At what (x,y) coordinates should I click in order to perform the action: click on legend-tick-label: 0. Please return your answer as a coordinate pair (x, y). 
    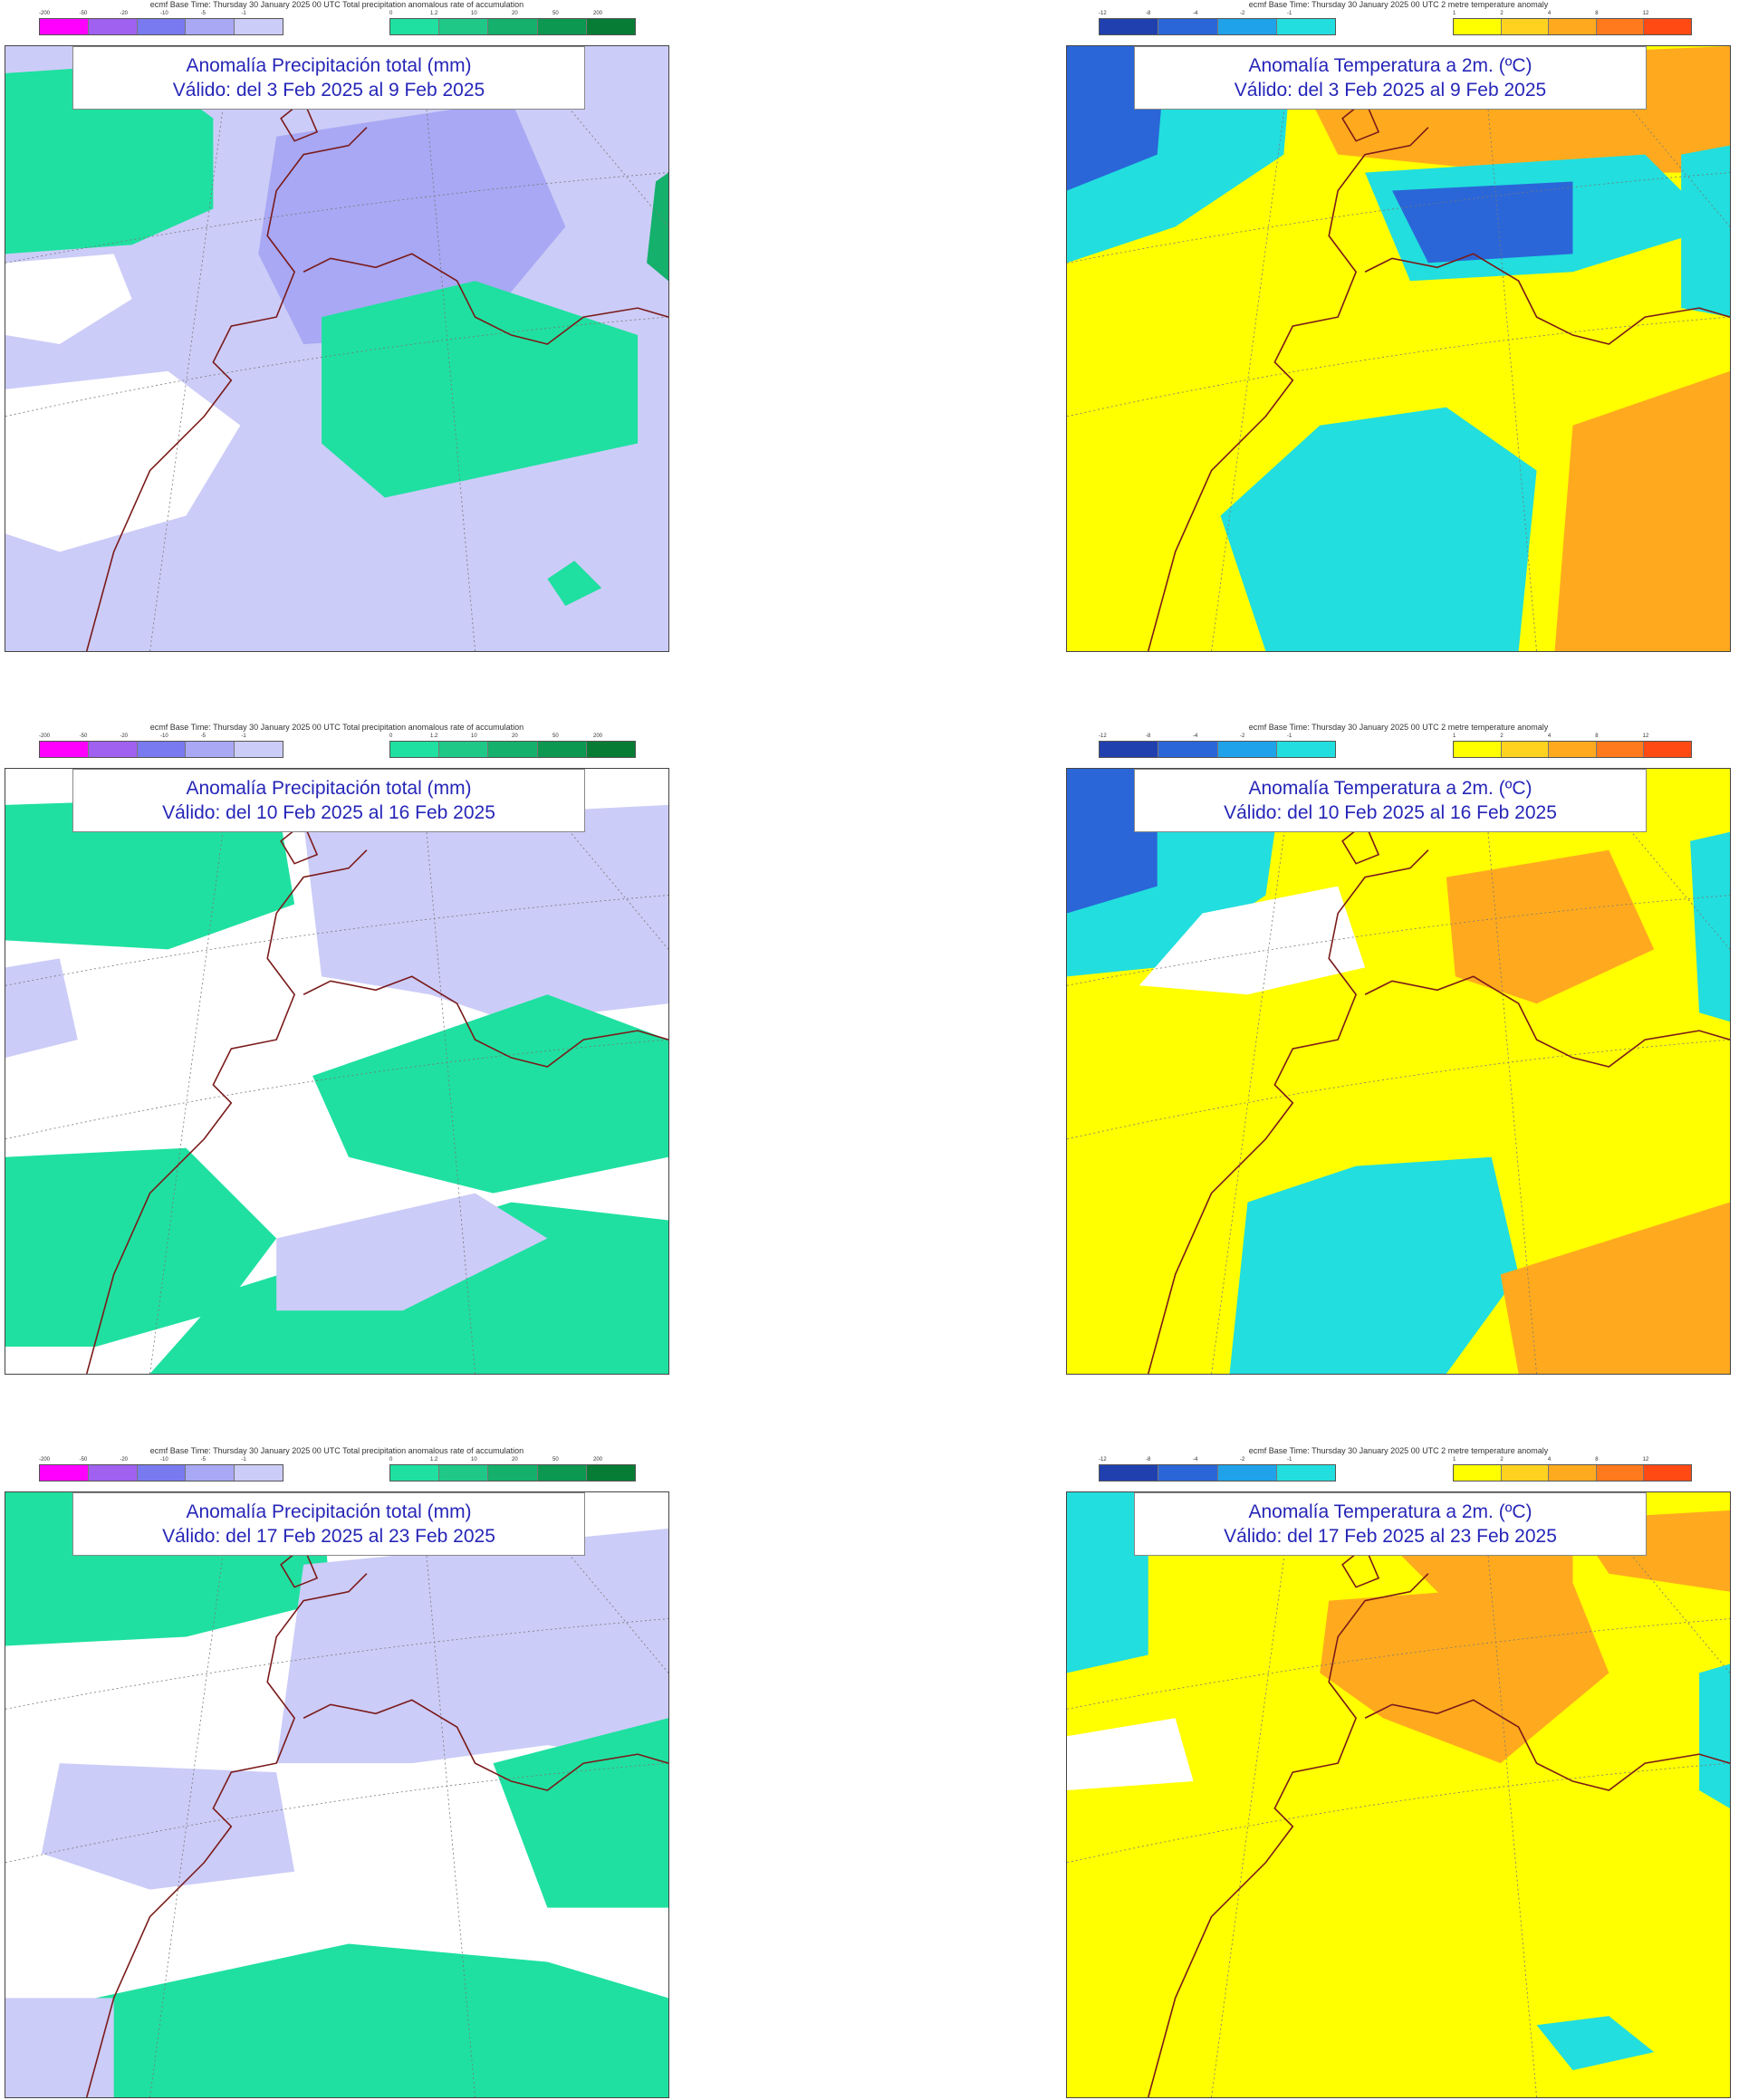
    Looking at the image, I should click on (391, 736).